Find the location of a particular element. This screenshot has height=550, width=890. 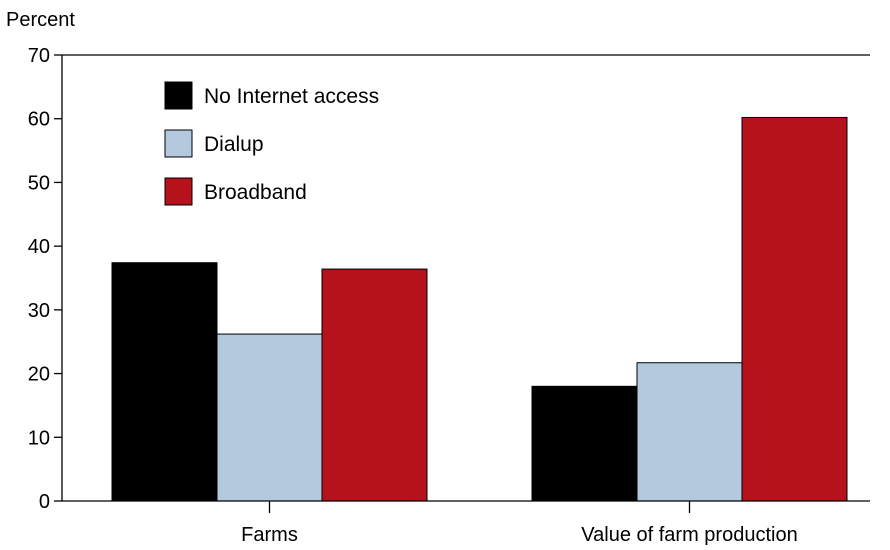

legend-swatch-dialup is located at coordinates (178, 143).